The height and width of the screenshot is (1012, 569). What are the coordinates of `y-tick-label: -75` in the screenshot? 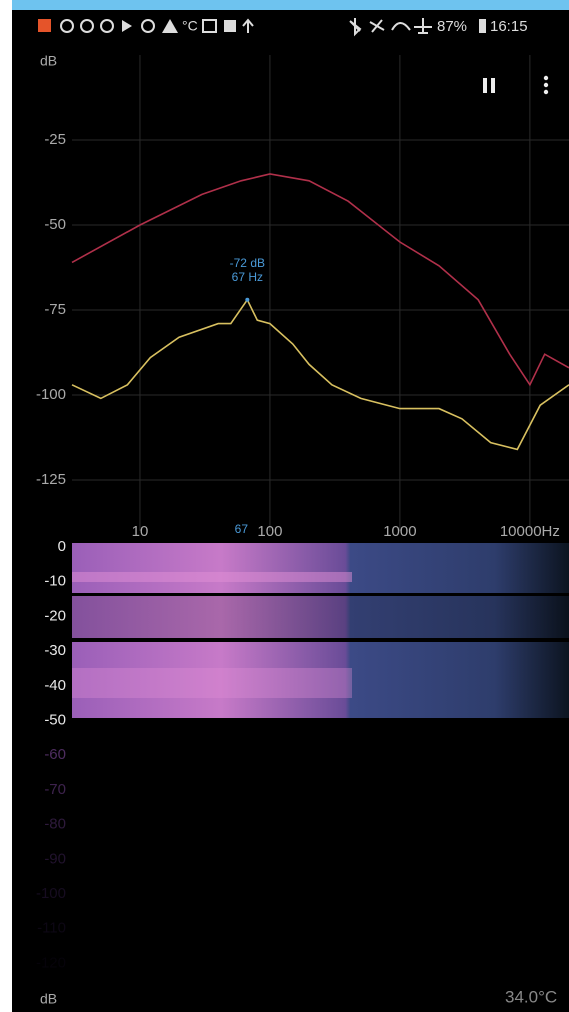 It's located at (55, 309).